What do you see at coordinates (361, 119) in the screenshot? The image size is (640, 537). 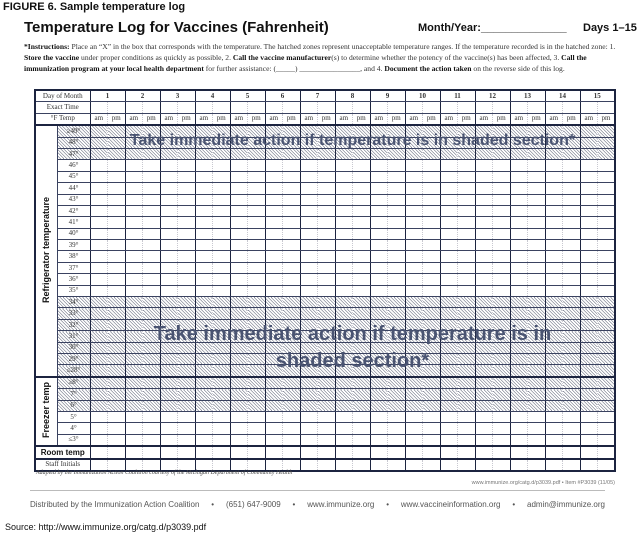 I see `log-cell: pm` at bounding box center [361, 119].